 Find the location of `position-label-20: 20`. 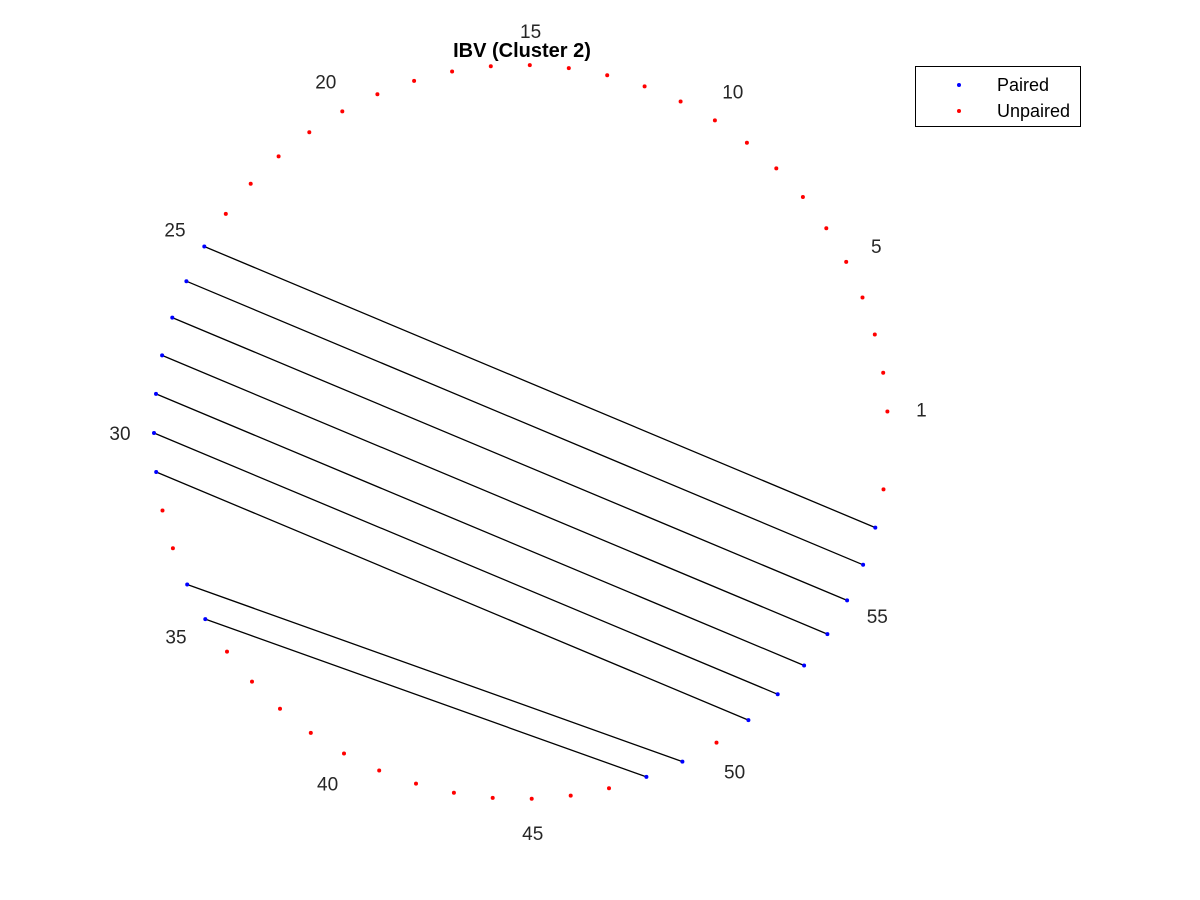

position-label-20: 20 is located at coordinates (325, 83).